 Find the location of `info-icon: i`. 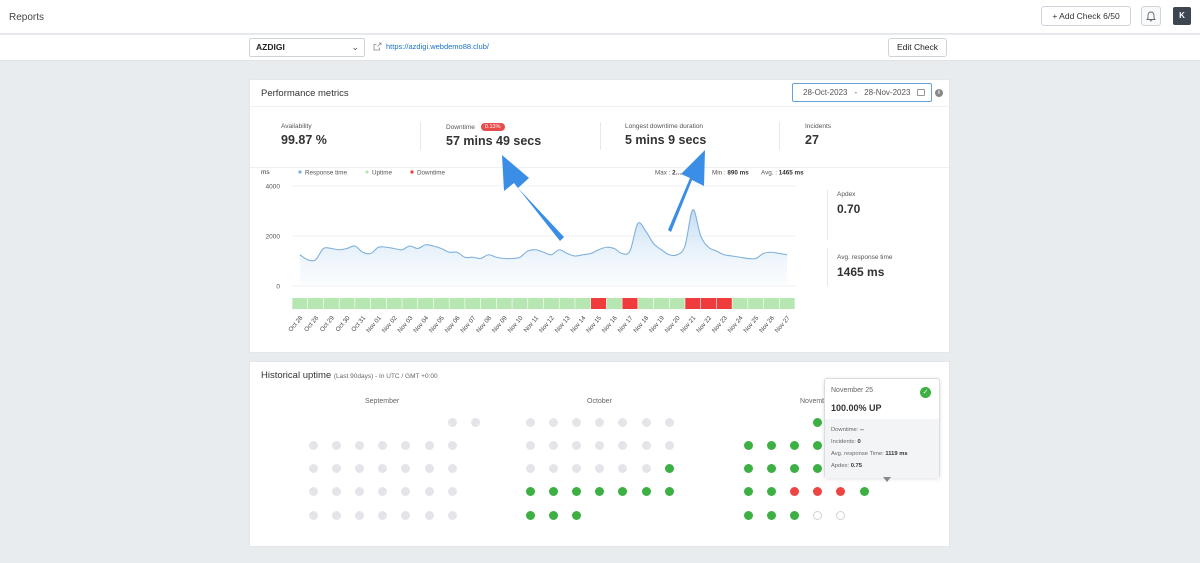

info-icon: i is located at coordinates (939, 93).